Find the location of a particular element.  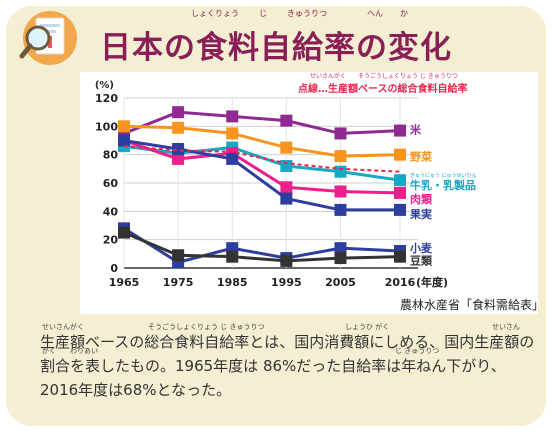

title-ruby-1: しょくりょう is located at coordinates (215, 13).